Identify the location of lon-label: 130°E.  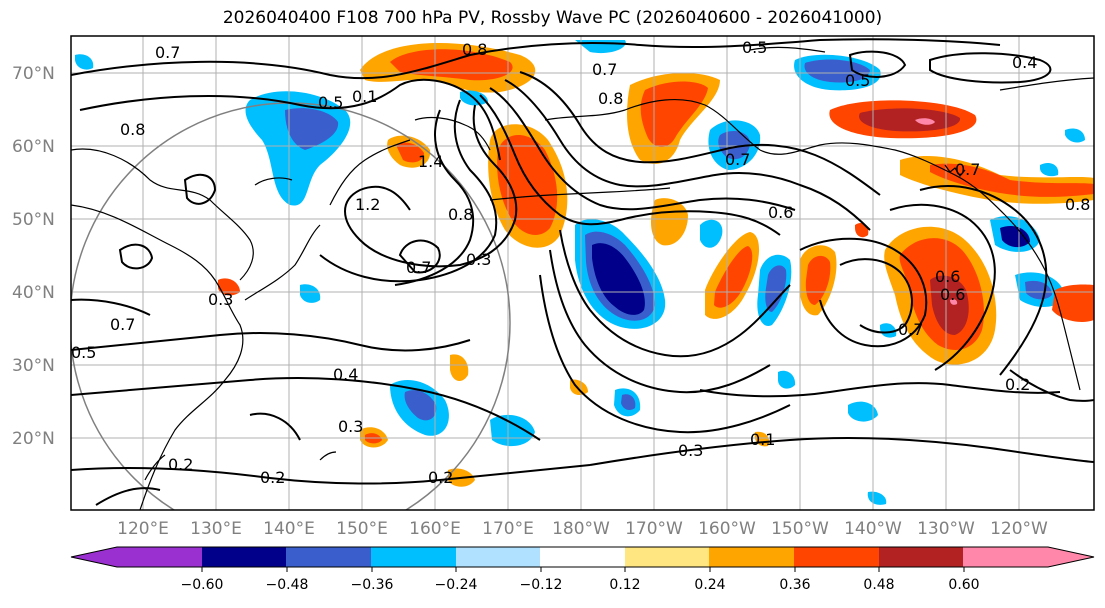
(216, 529).